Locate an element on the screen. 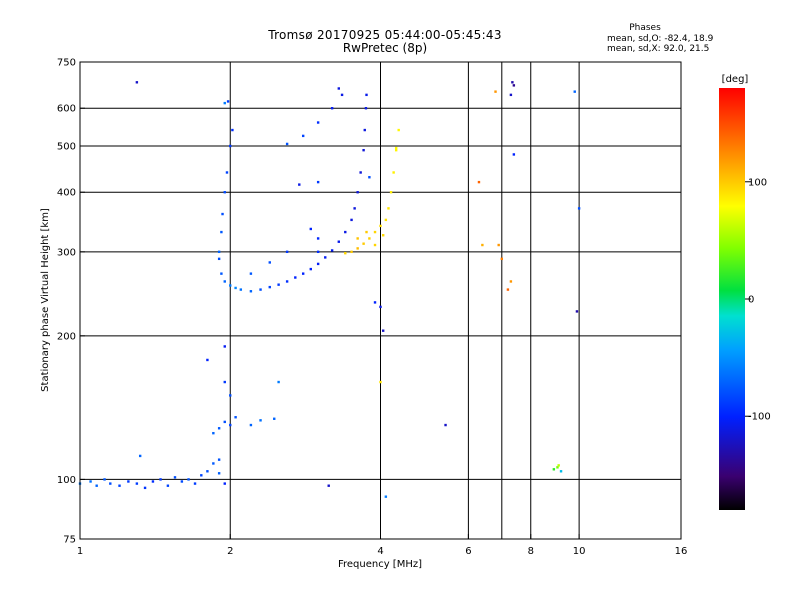 The image size is (800, 600). y-axis-ticks: 75 100 200 300 400 500 600 750 is located at coordinates (71, 302).